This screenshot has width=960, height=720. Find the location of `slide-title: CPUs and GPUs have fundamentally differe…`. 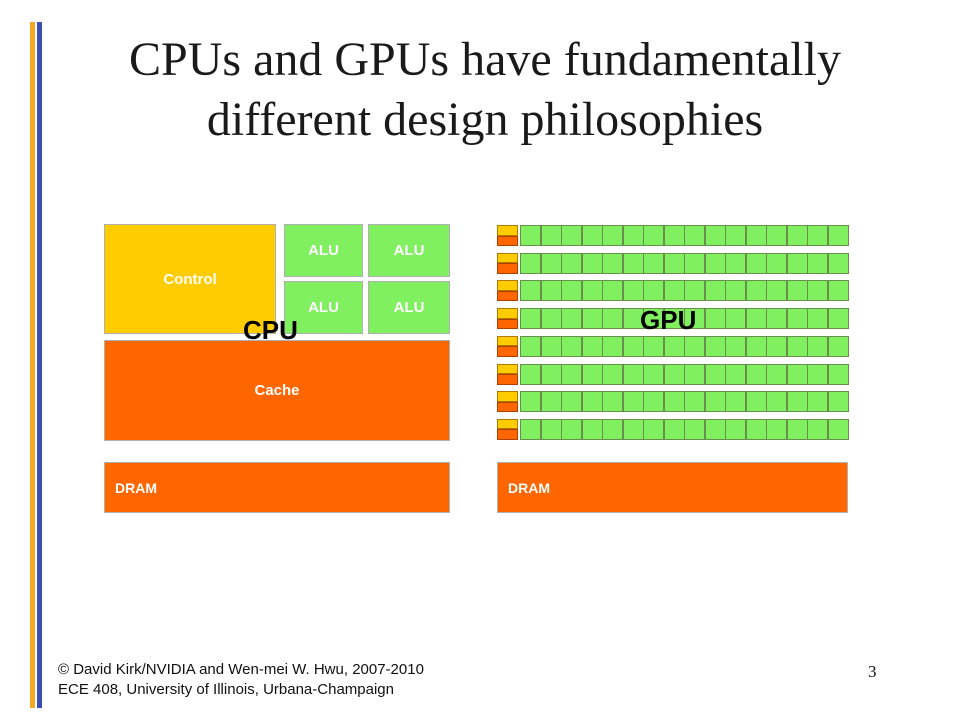

slide-title: CPUs and GPUs have fundamentally differe… is located at coordinates (485, 90).